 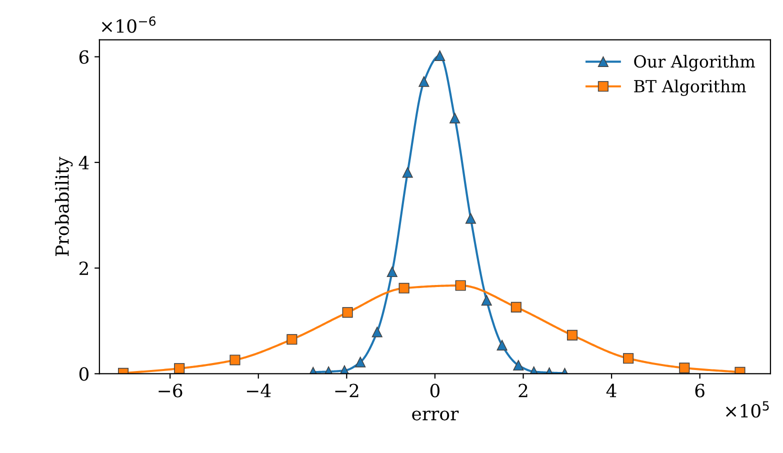 What do you see at coordinates (346, 391) in the screenshot?
I see `x-tick-label: −2` at bounding box center [346, 391].